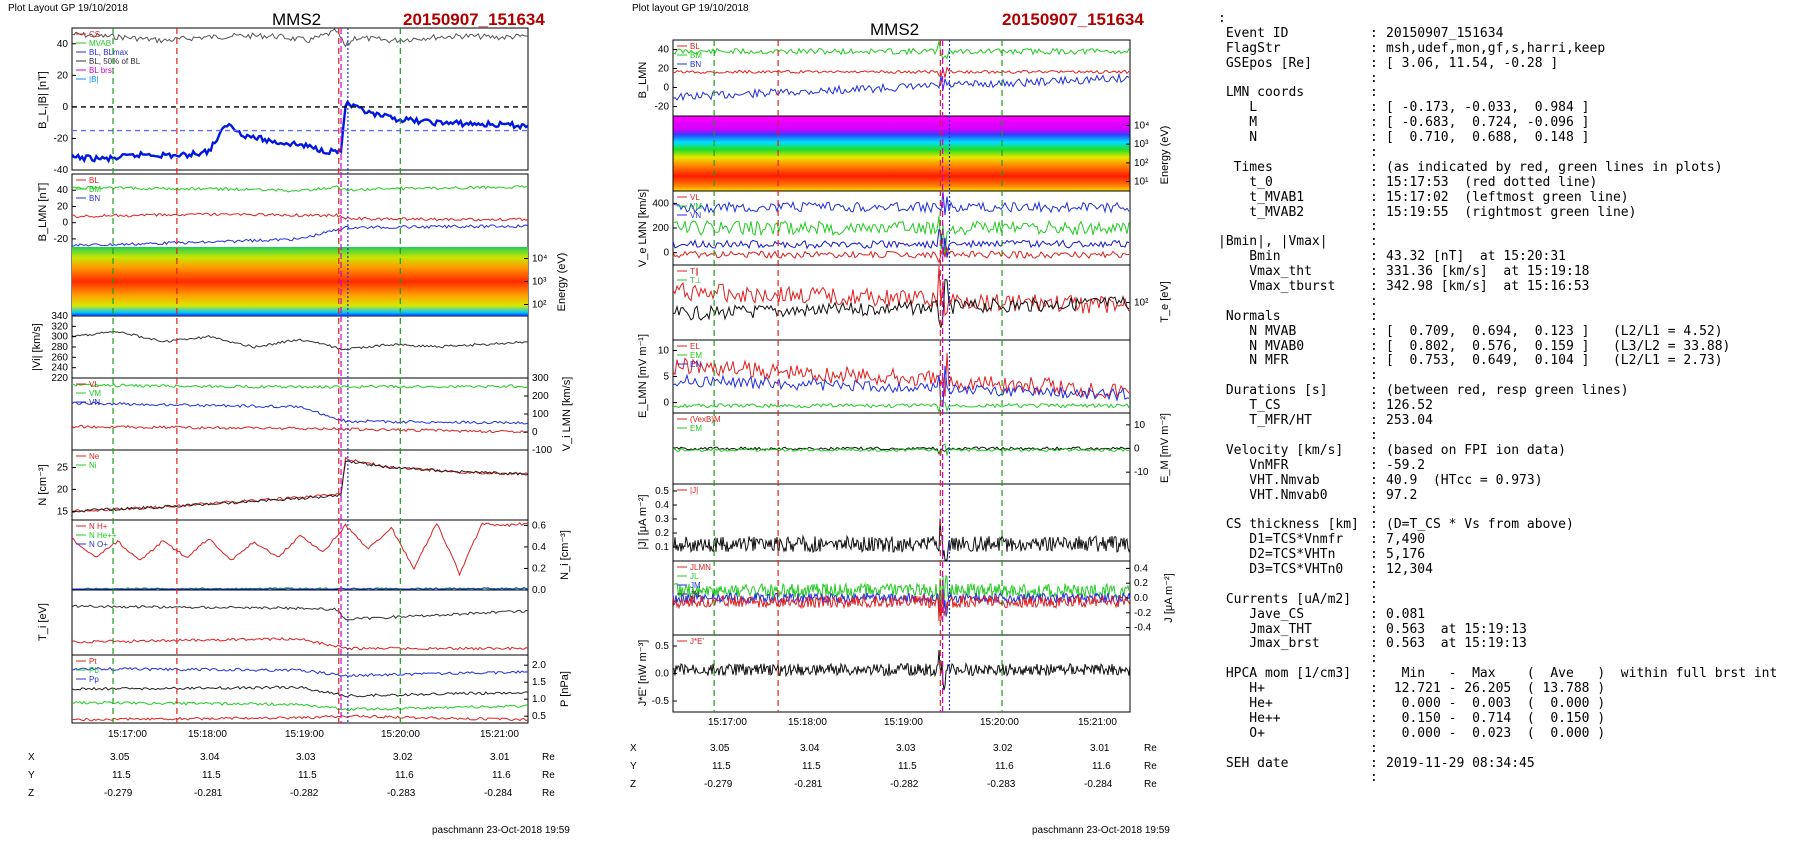 The width and height of the screenshot is (1804, 841). I want to click on left-time-tick-2: 15:18:00, so click(207, 734).